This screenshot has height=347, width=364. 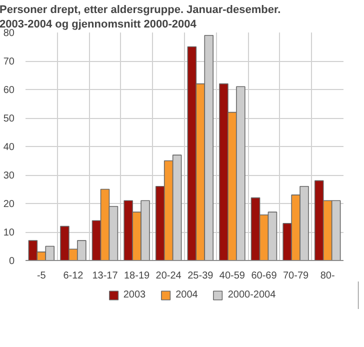 I want to click on legend-label: 2004, so click(x=187, y=295).